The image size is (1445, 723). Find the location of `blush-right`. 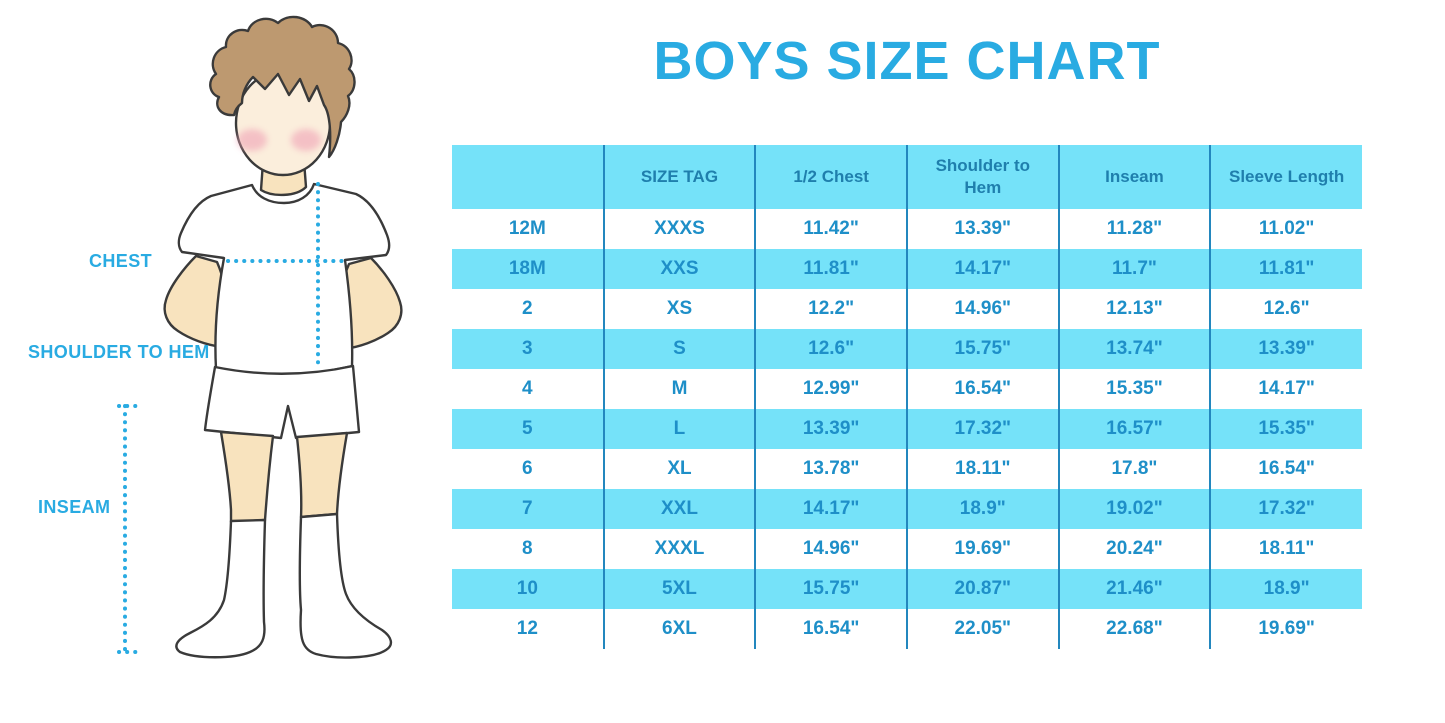

blush-right is located at coordinates (306, 140).